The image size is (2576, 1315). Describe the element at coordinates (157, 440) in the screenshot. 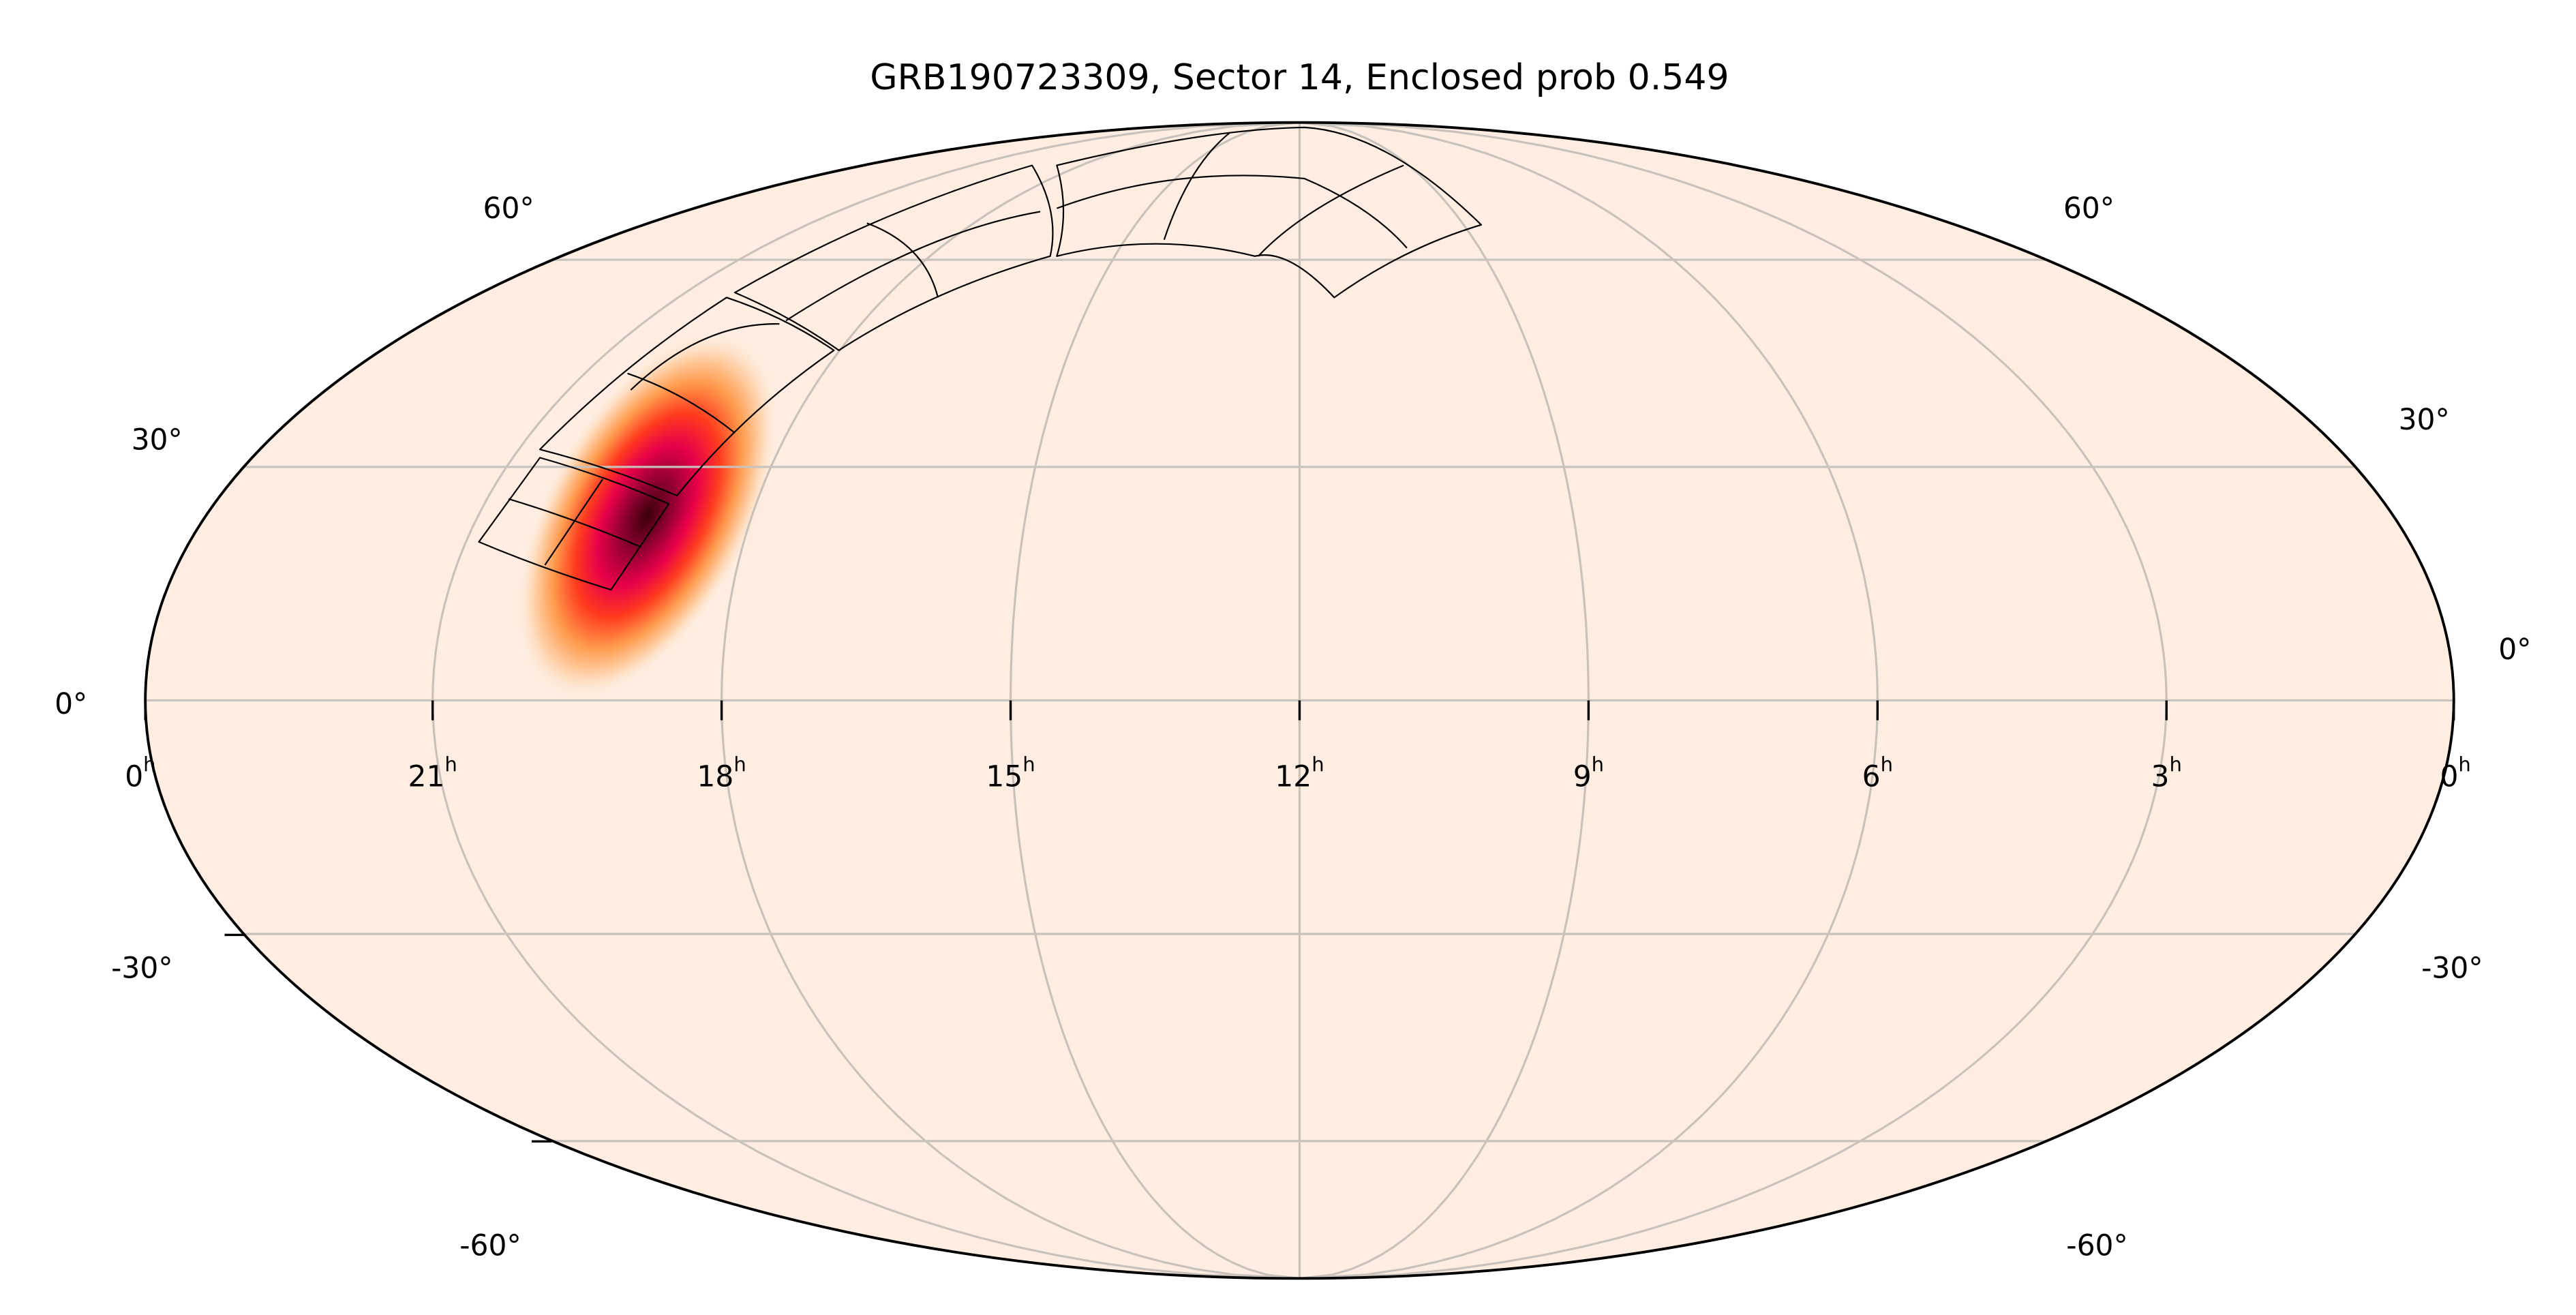

I see `dec-label-left: 30°` at that location.